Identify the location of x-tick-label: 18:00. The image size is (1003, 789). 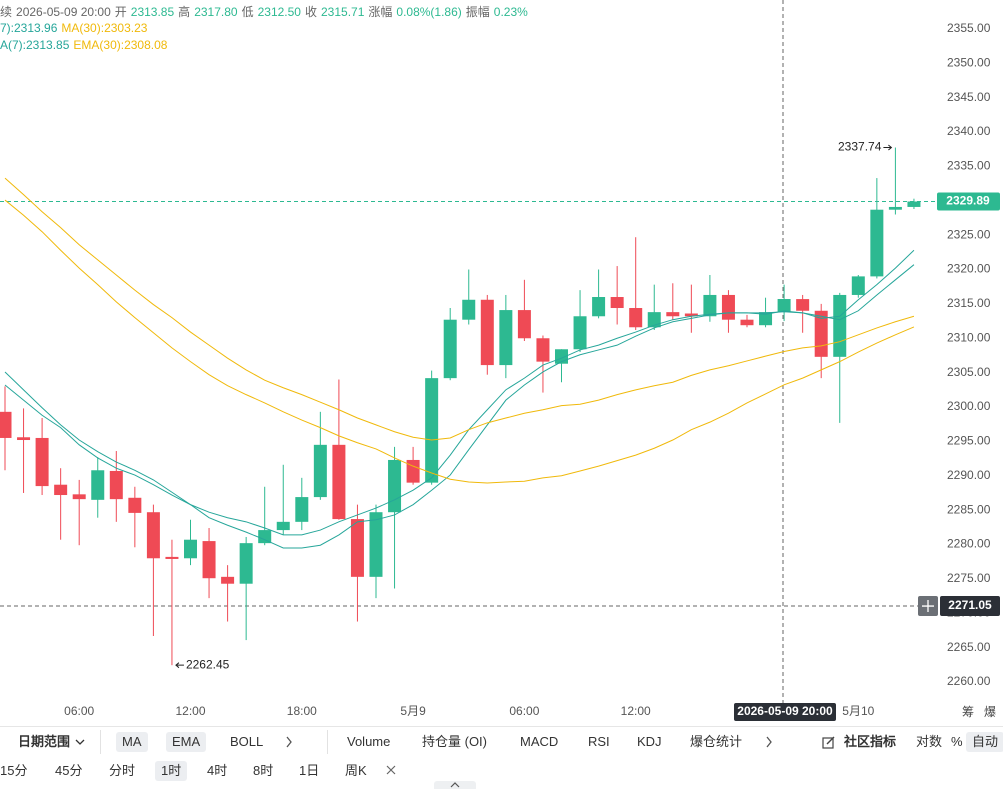
(302, 711).